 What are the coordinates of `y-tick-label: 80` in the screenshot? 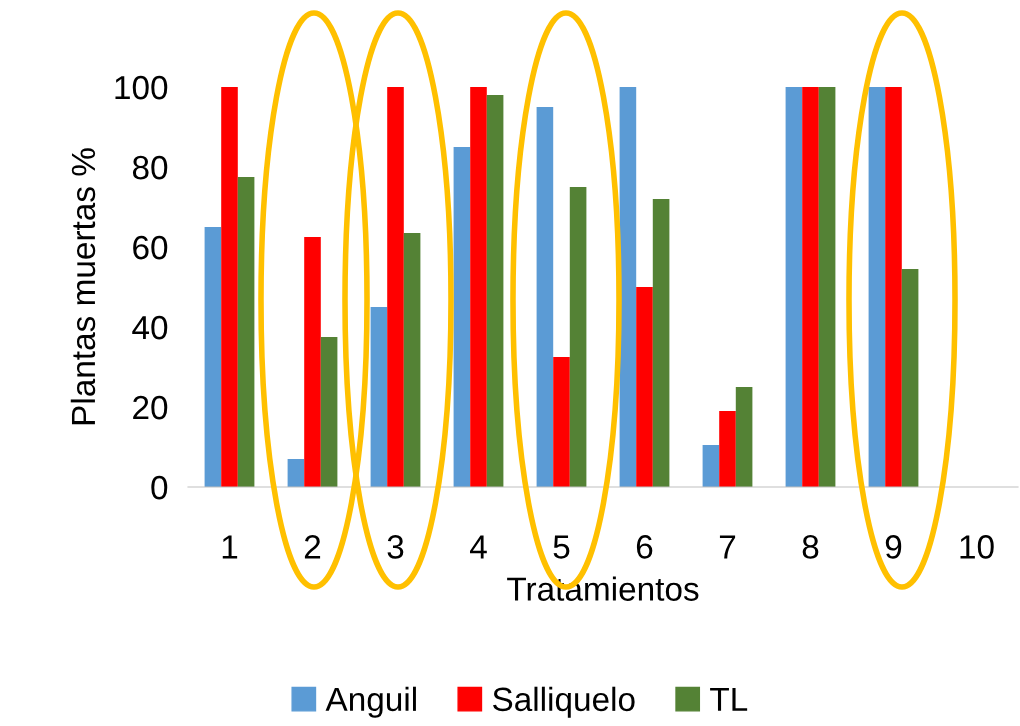 It's located at (150, 167).